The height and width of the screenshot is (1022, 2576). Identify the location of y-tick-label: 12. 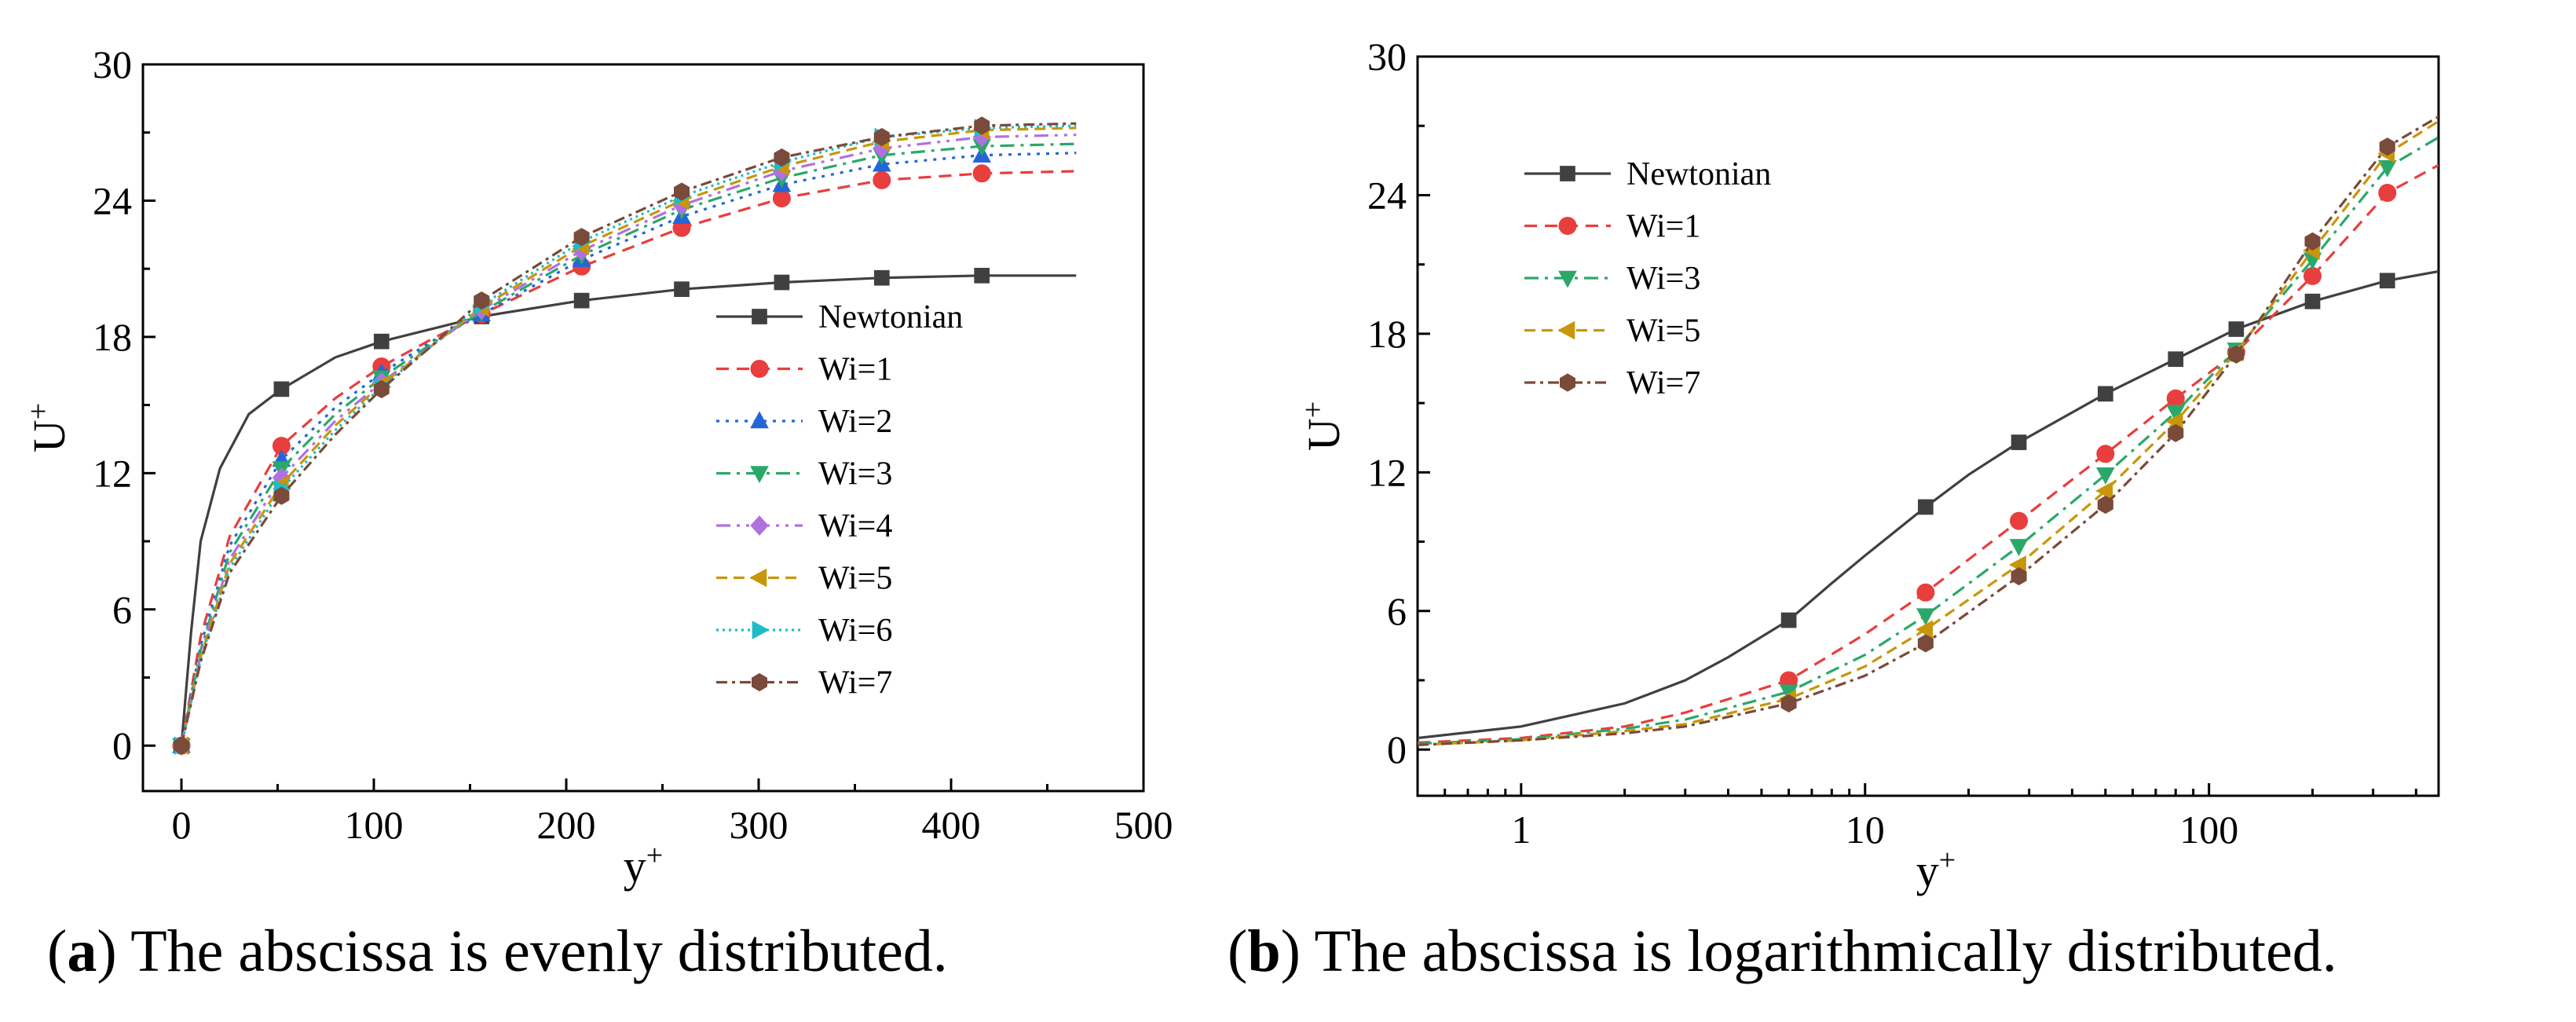
(112, 473).